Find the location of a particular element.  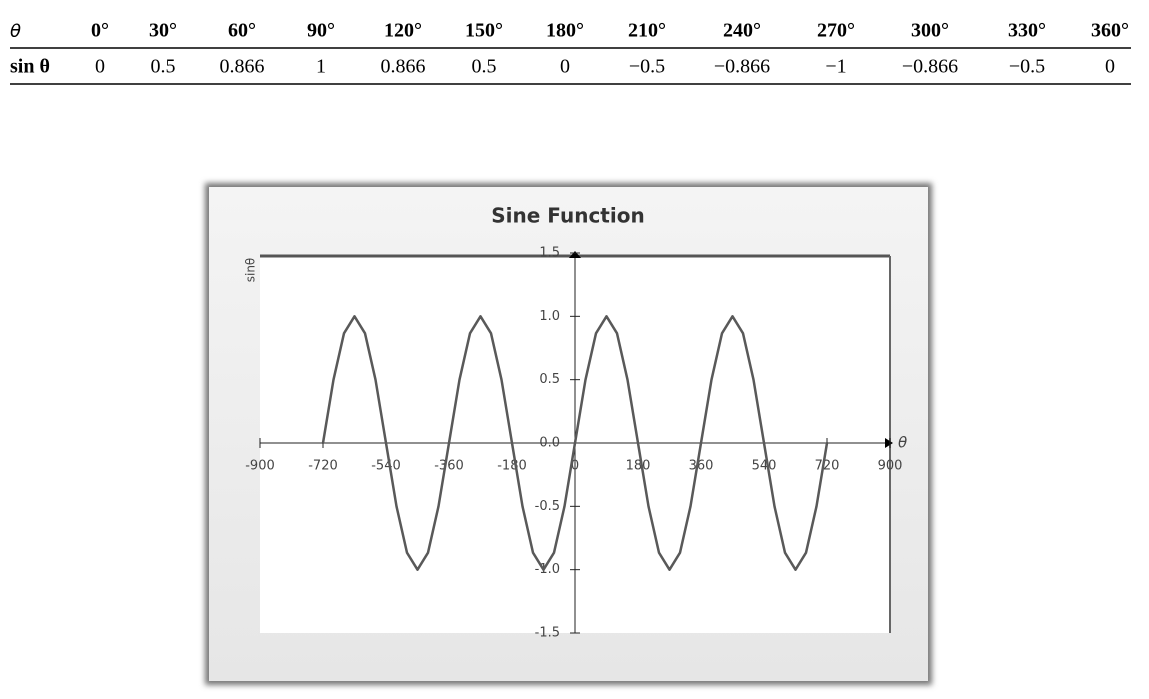

x-tick-label: -900 is located at coordinates (260, 466).